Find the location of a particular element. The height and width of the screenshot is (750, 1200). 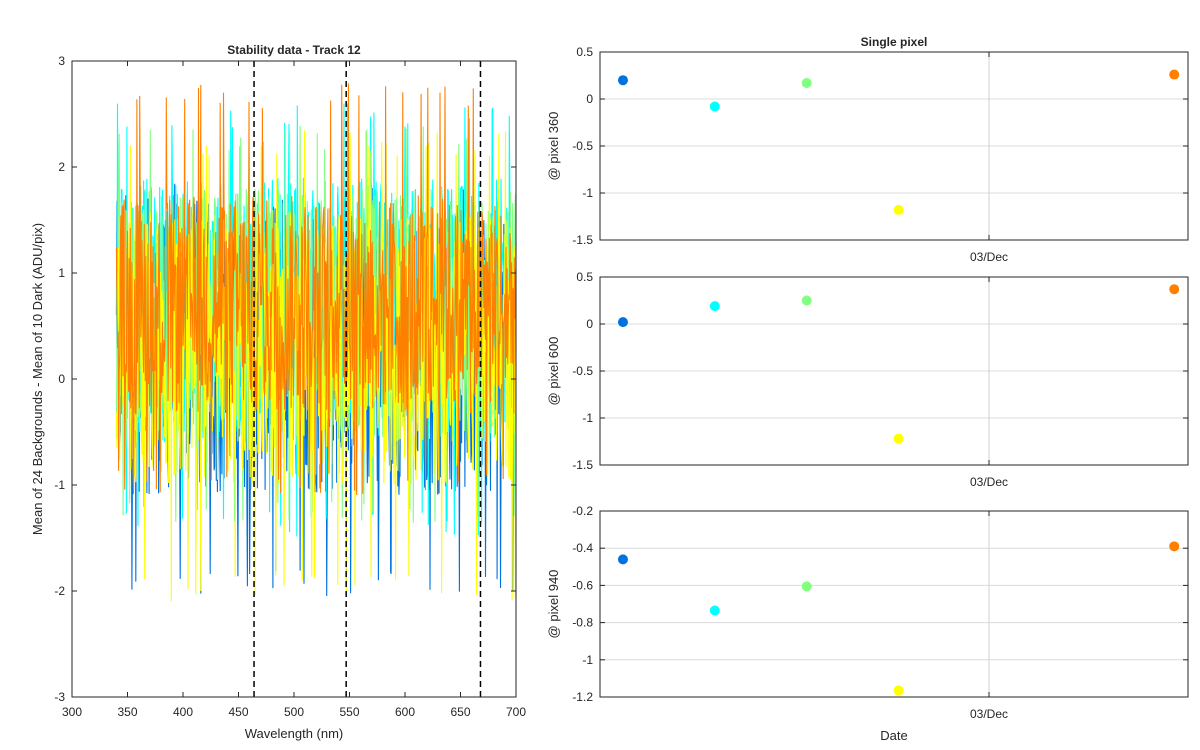

pixel-y-axis-label: @ pixel 360 is located at coordinates (553, 146).